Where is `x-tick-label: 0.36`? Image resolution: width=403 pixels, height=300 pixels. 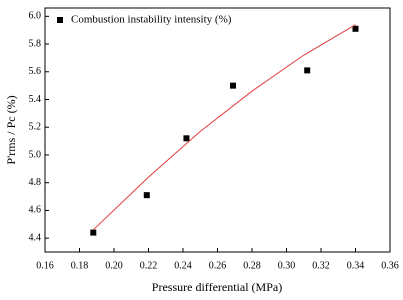
x-tick-label: 0.36 is located at coordinates (390, 265).